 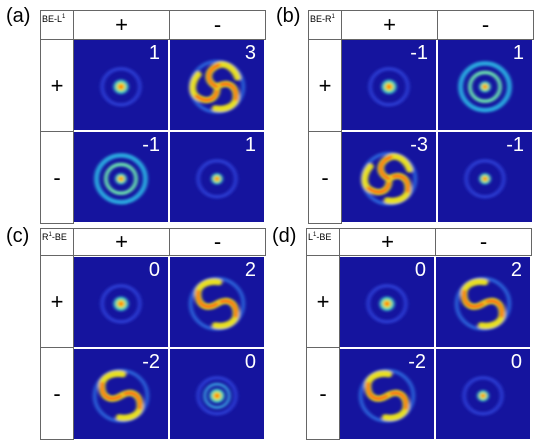 I want to click on topological-charge-label: -2, so click(x=151, y=362).